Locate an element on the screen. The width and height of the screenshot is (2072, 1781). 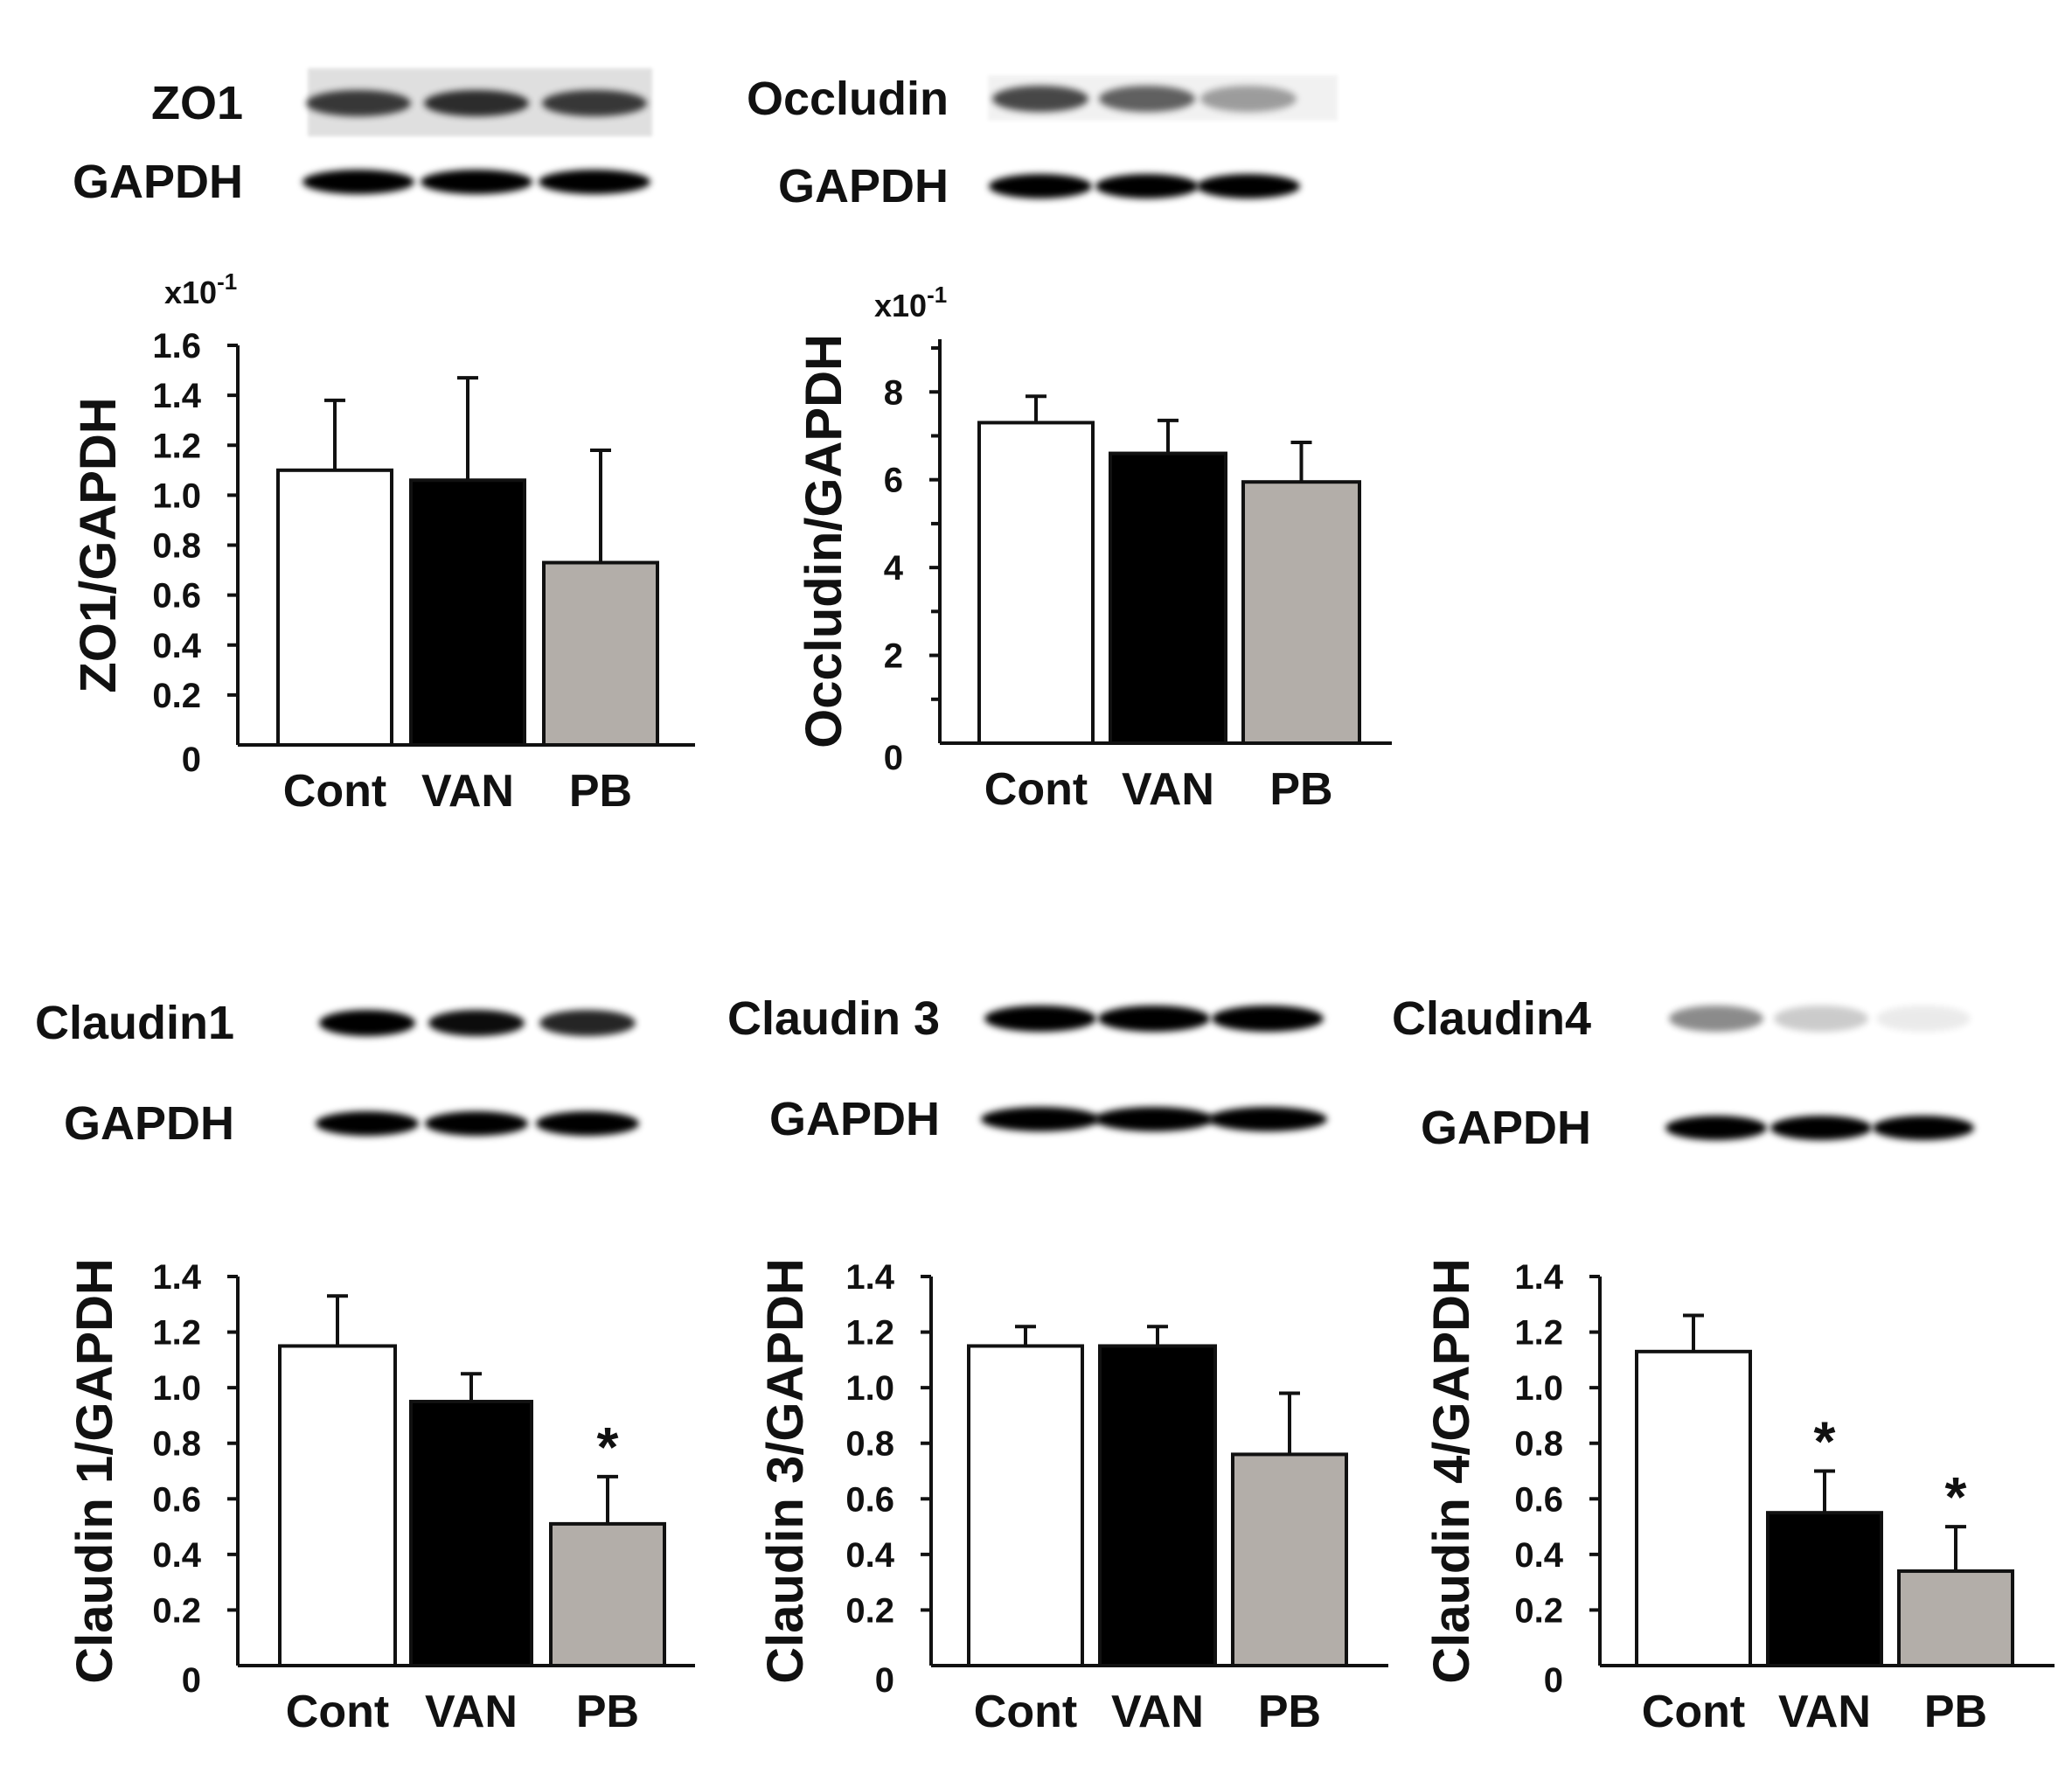
y-tick-label: 6 is located at coordinates (893, 481).